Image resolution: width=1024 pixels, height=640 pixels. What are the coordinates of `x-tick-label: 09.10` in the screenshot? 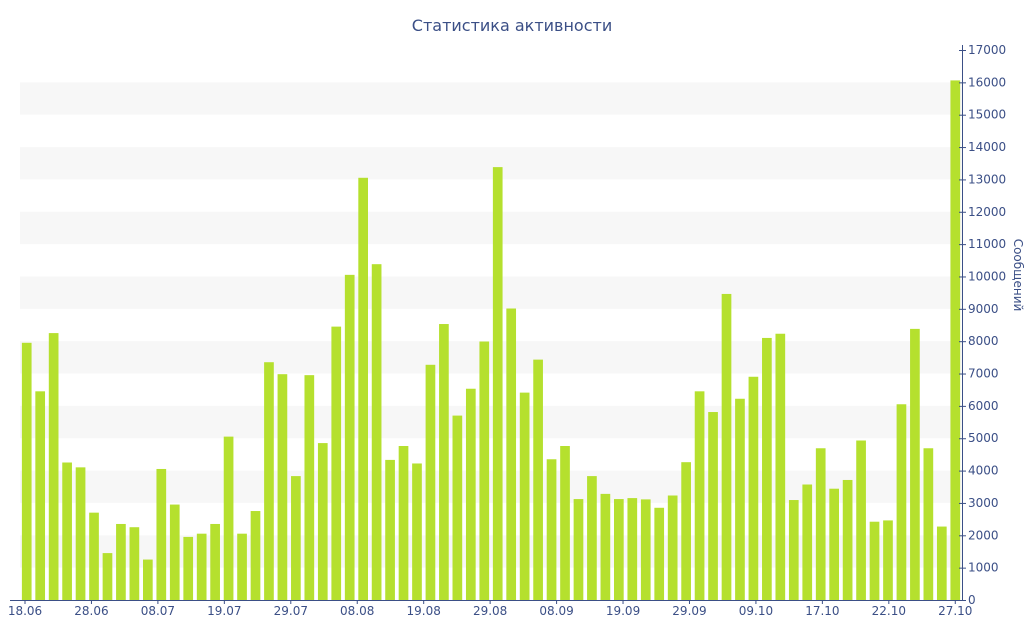 It's located at (756, 611).